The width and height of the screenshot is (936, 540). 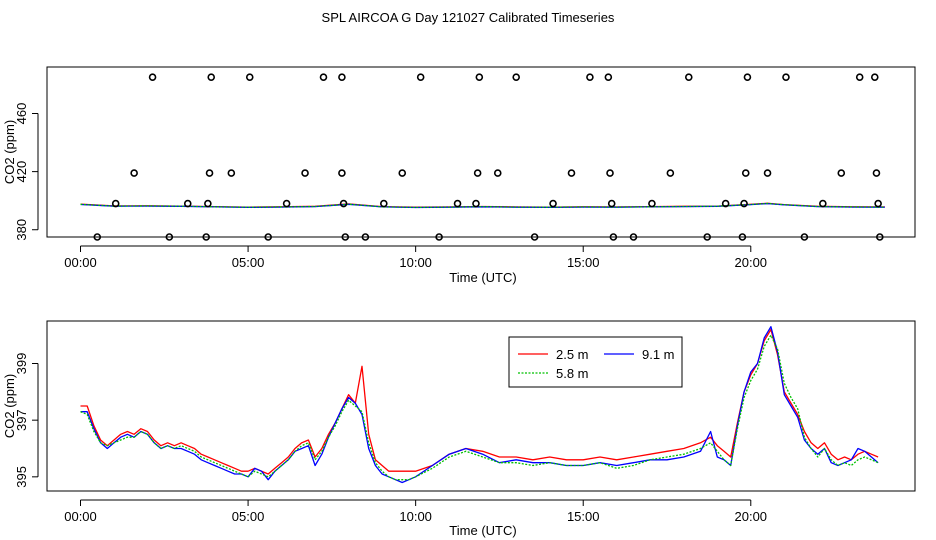 I want to click on top-y-axis: 380 420 460, so click(x=26, y=172).